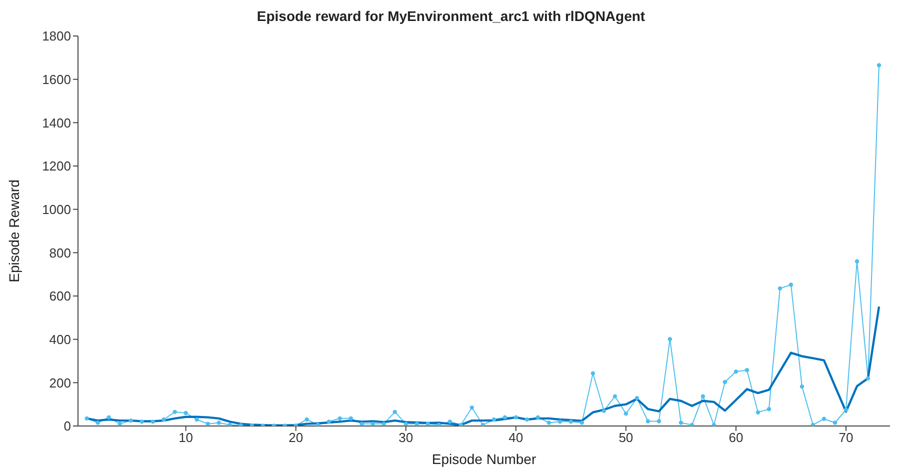  I want to click on y-tick-label: 200, so click(60, 382).